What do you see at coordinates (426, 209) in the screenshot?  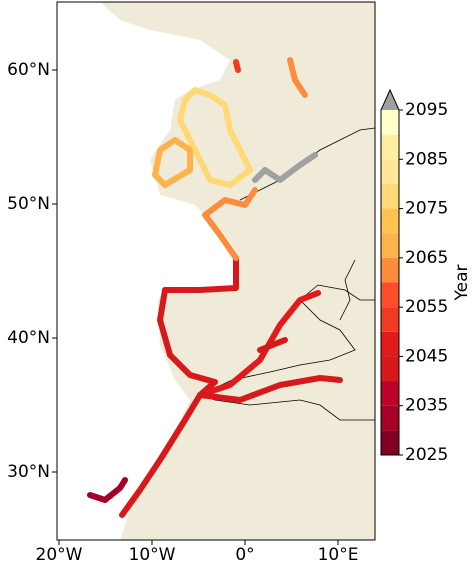 I see `colorbar-tick-label: 2075` at bounding box center [426, 209].